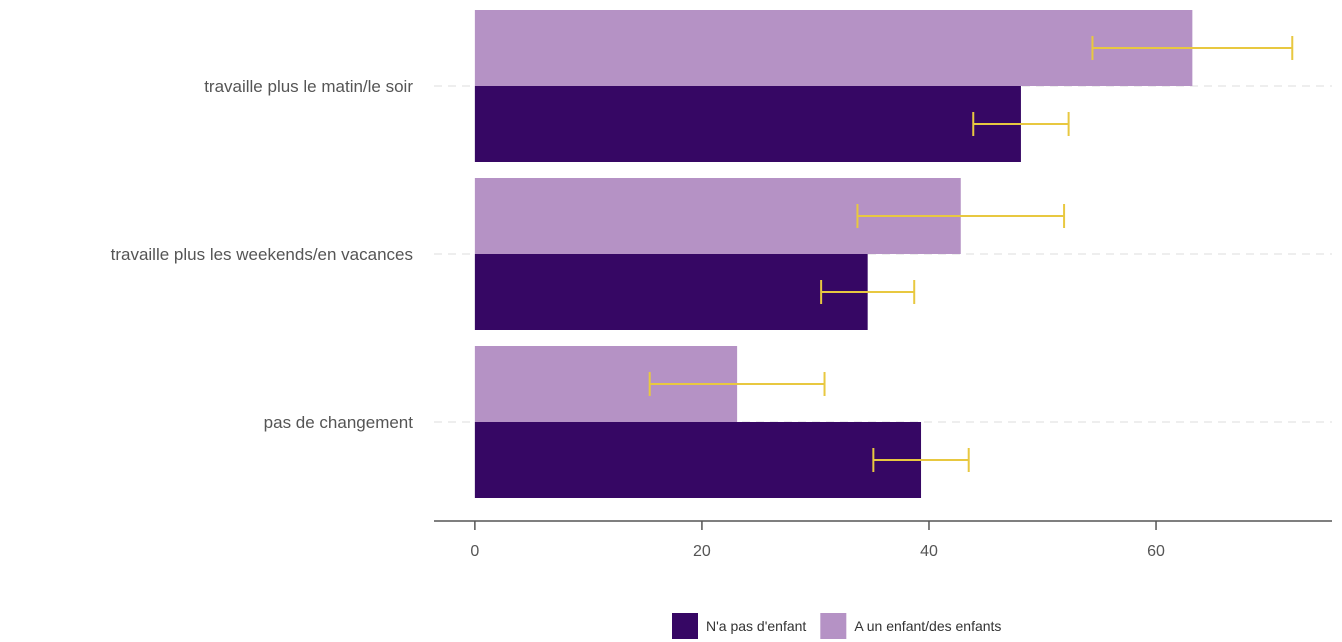 This screenshot has width=1342, height=642. I want to click on category-label-pas-de-changement: pas de changement, so click(339, 422).